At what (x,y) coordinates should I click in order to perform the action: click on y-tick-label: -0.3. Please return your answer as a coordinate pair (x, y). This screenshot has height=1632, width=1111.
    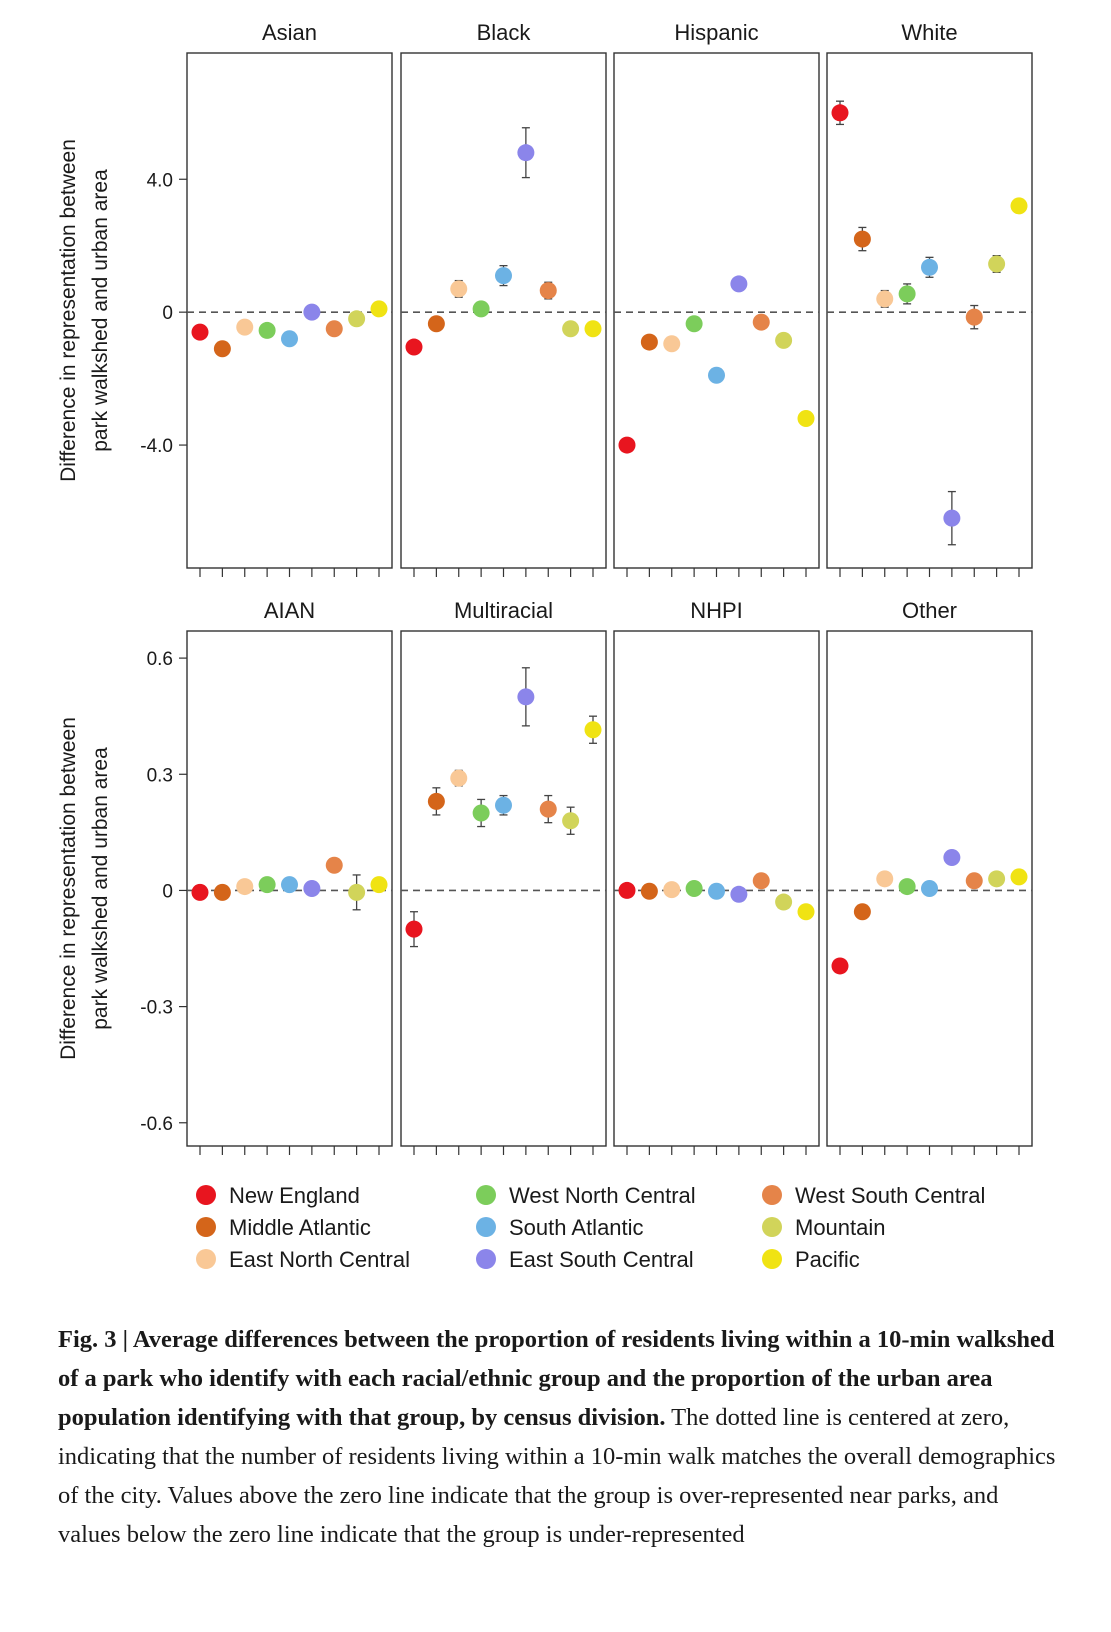
    Looking at the image, I should click on (156, 1008).